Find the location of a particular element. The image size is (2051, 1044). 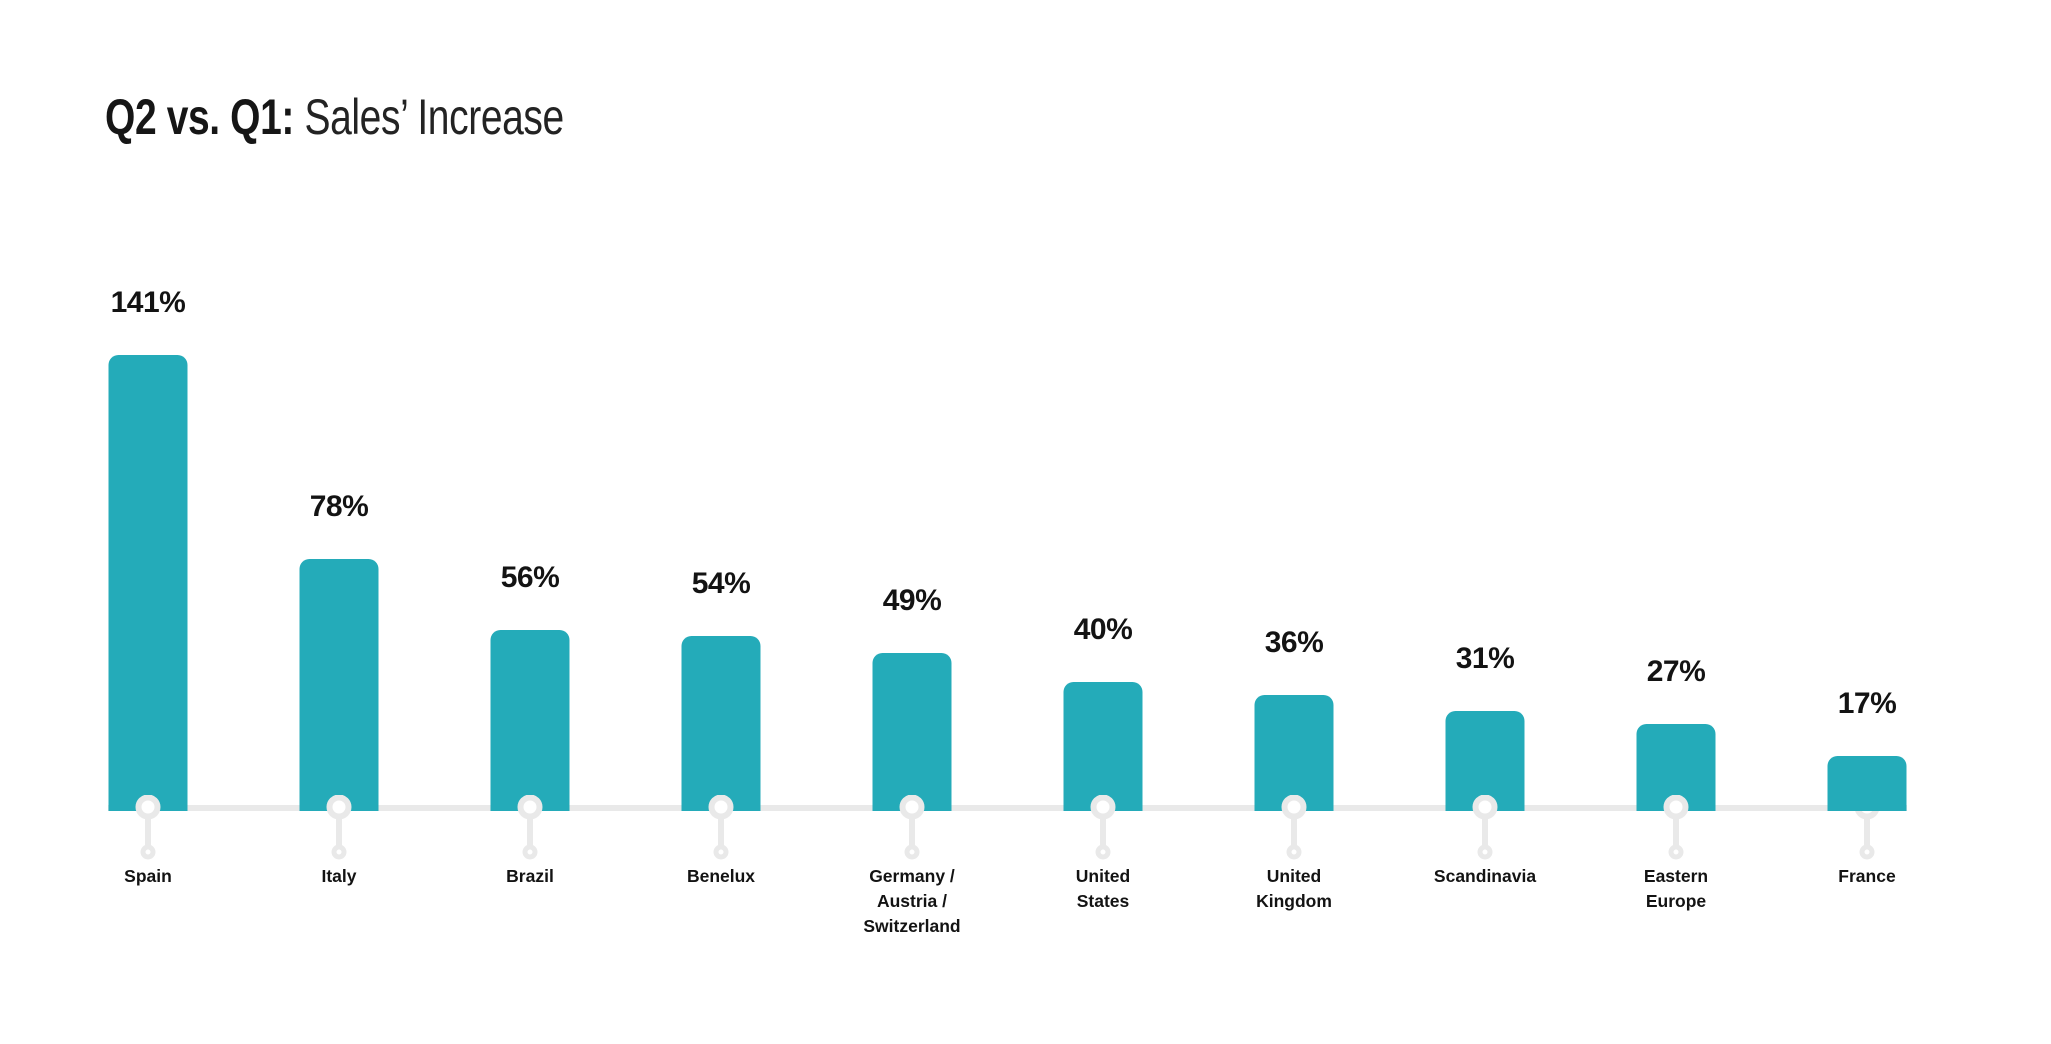

bar-column: 17% France is located at coordinates (1867, 522).